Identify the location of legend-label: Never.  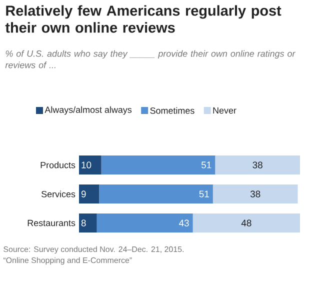
(224, 110).